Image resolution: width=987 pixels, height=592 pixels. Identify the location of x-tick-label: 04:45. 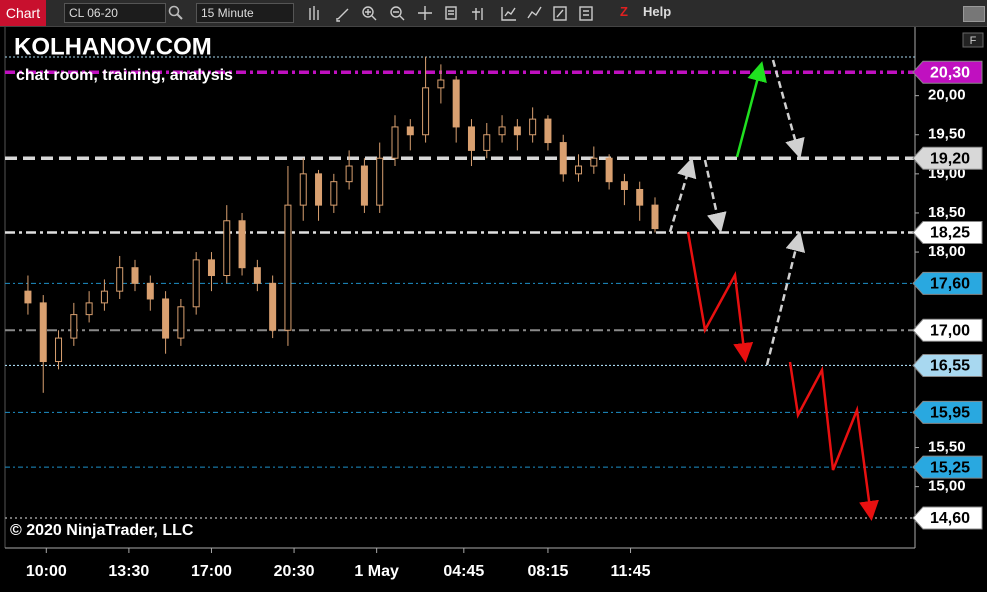
(463, 571).